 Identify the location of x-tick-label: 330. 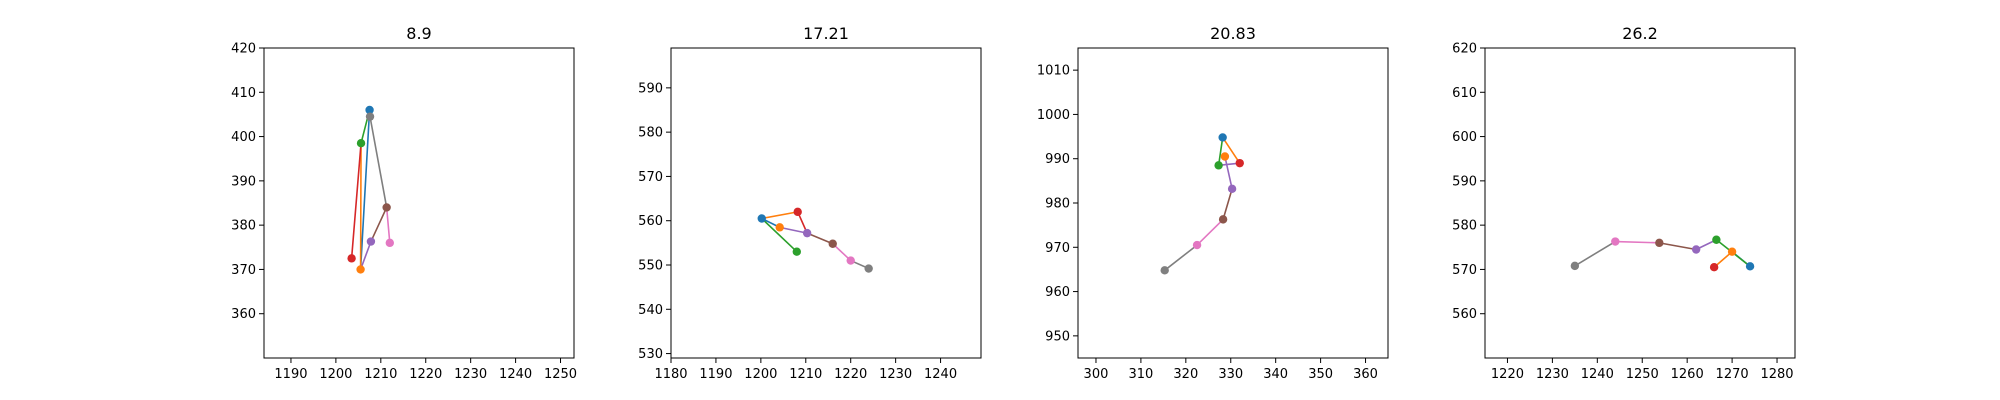
(1230, 374).